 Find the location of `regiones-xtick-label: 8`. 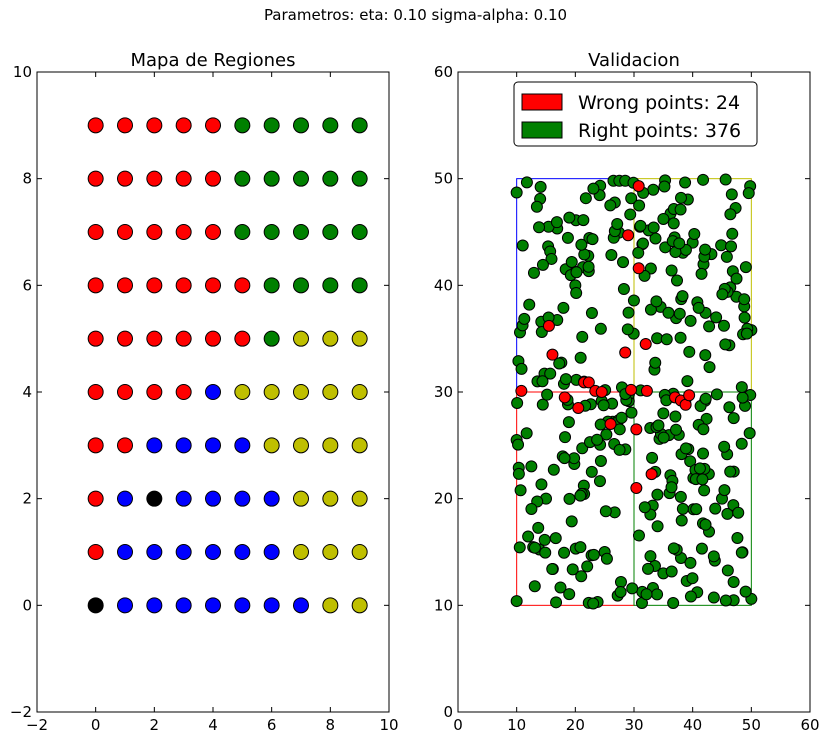

regiones-xtick-label: 8 is located at coordinates (331, 725).